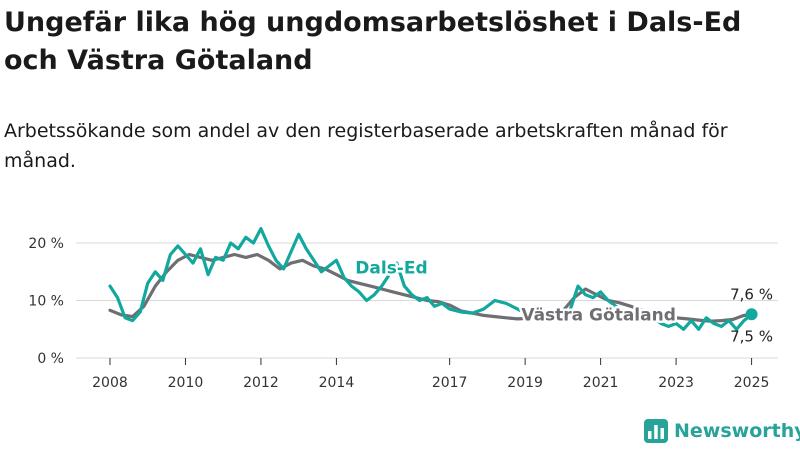 The height and width of the screenshot is (450, 800). Describe the element at coordinates (751, 294) in the screenshot. I see `end-value-label: 7,6 %` at that location.